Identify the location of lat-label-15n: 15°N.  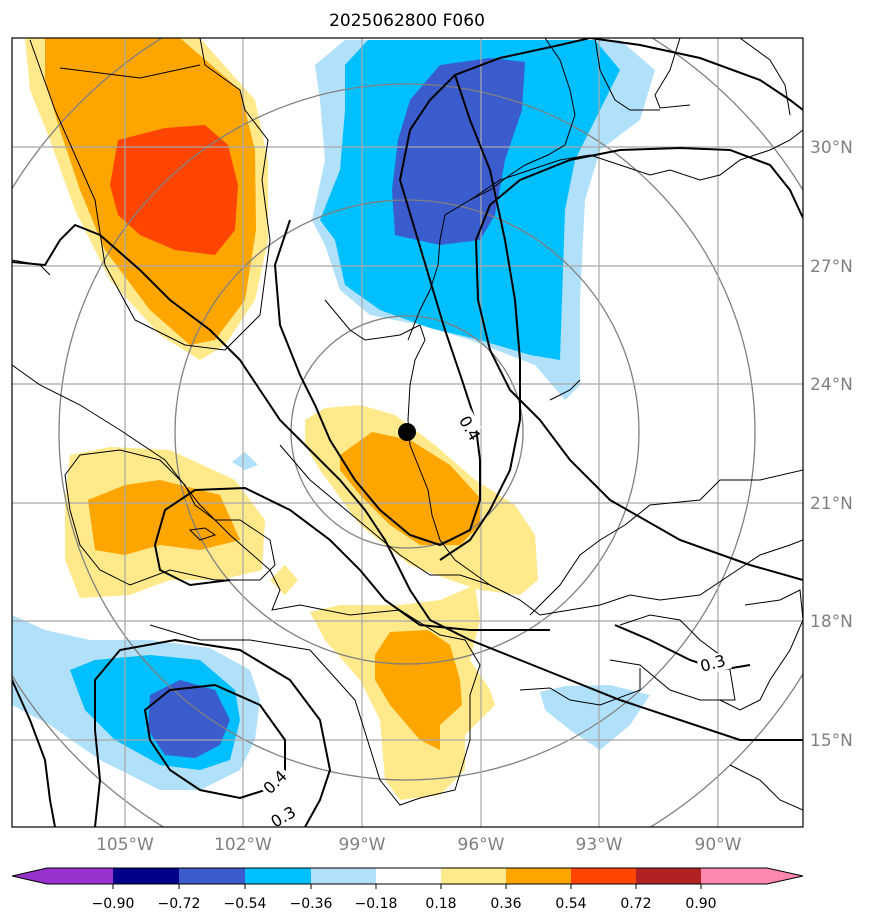
(831, 741).